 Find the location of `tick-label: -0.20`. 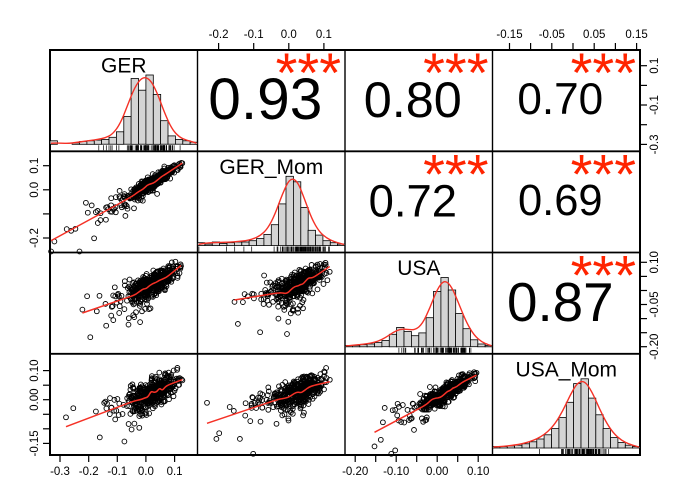

tick-label: -0.20 is located at coordinates (655, 347).